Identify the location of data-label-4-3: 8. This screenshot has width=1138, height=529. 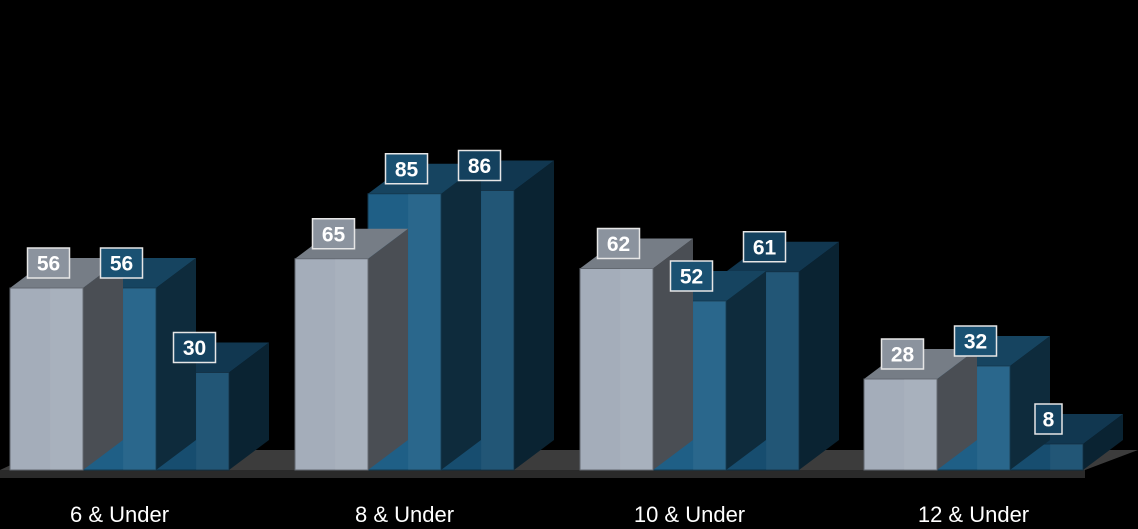
(1048, 419).